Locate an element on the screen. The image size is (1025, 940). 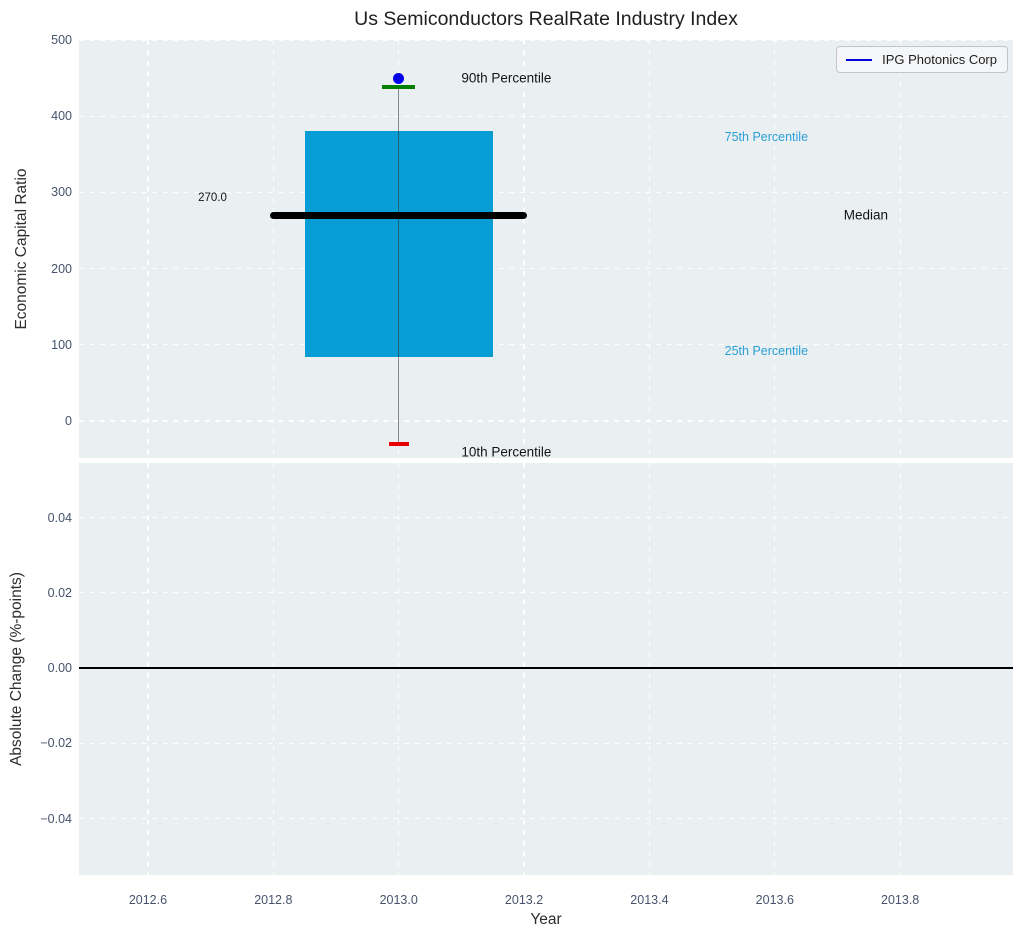
legend: IPG Photonics Corp is located at coordinates (922, 59).